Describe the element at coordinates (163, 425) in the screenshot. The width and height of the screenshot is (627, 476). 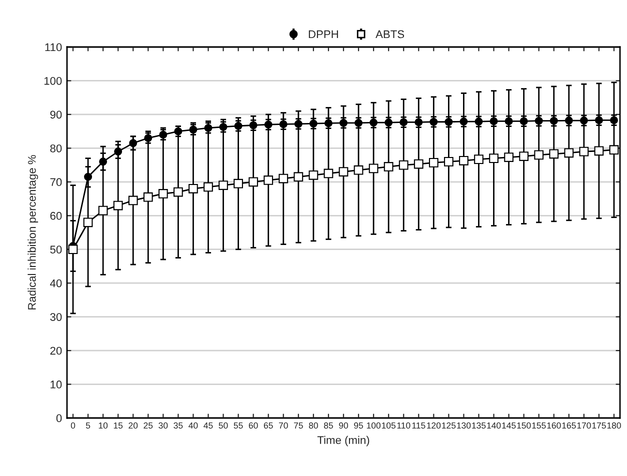
I see `x-tick-label: 30` at that location.